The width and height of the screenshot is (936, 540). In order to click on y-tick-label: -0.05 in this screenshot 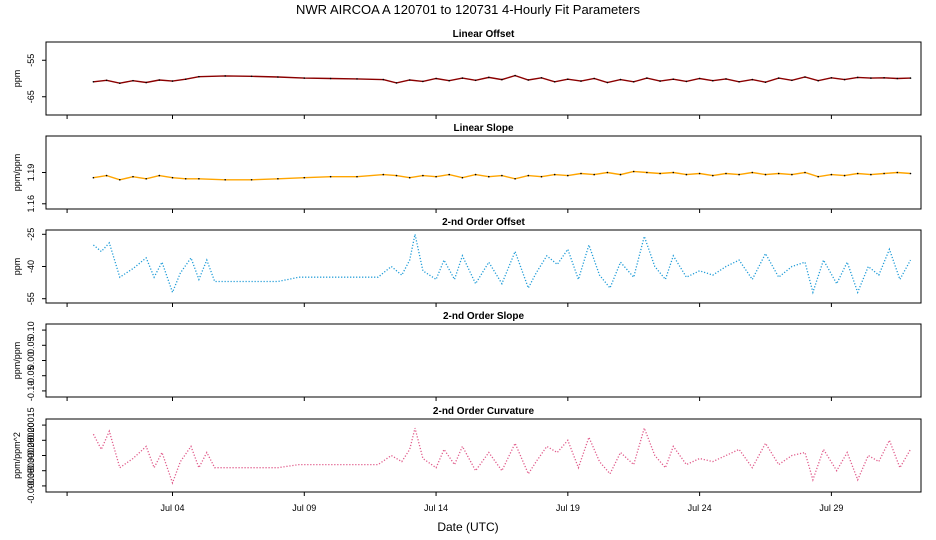, I will do `click(31, 375)`.